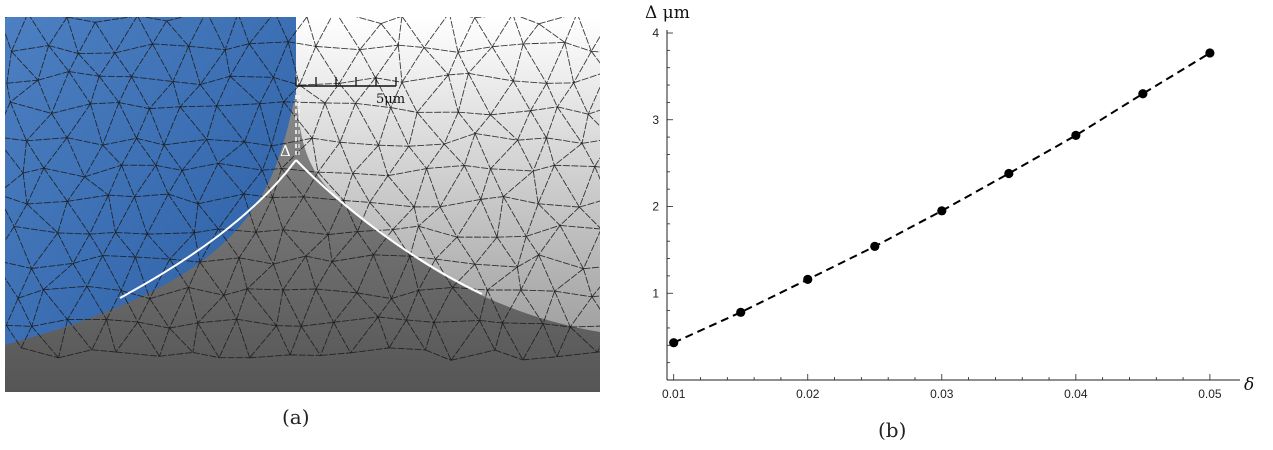 Image resolution: width=1273 pixels, height=450 pixels. I want to click on delta-marker: Δ, so click(285, 151).